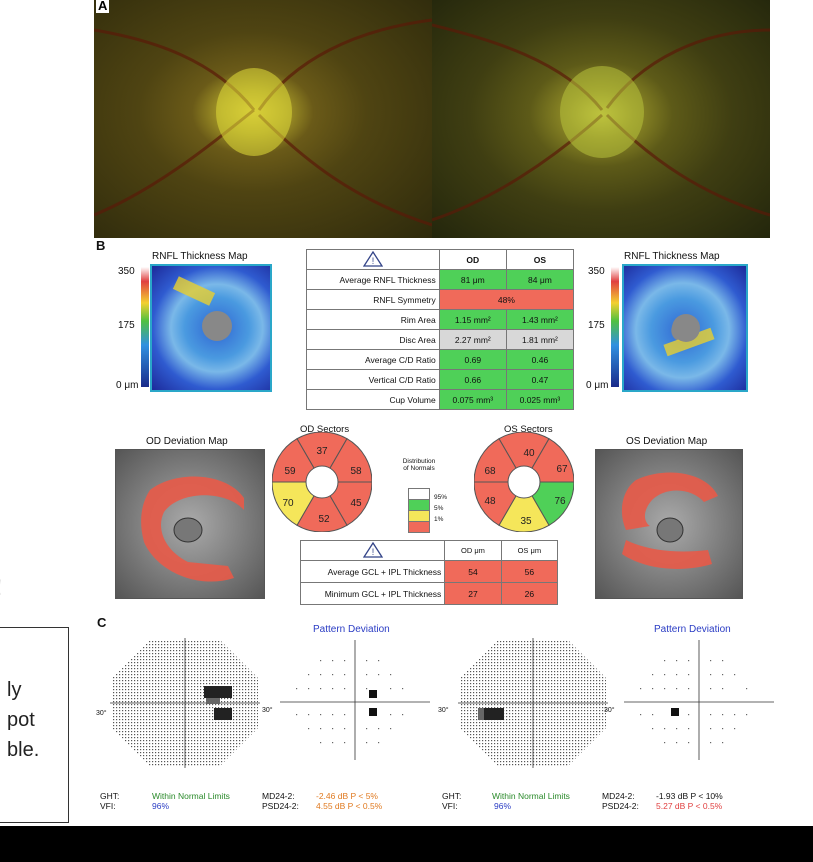 The image size is (813, 862). Describe the element at coordinates (440, 379) in the screenshot. I see `table-row: Vertical C/D Ratio 0.66 0.47` at that location.